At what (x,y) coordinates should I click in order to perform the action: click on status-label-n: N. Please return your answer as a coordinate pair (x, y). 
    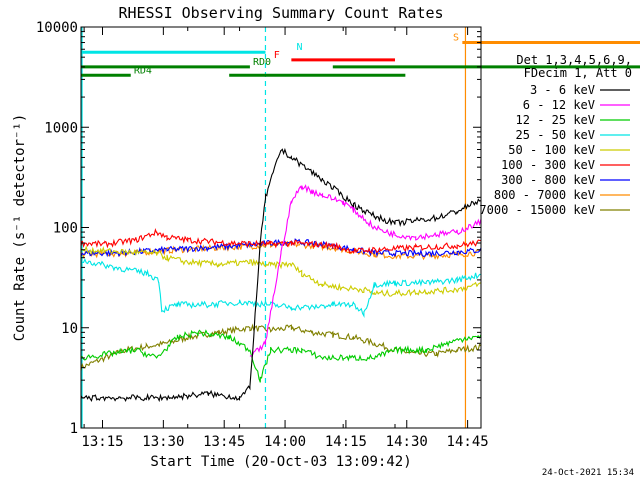
    Looking at the image, I should click on (300, 47).